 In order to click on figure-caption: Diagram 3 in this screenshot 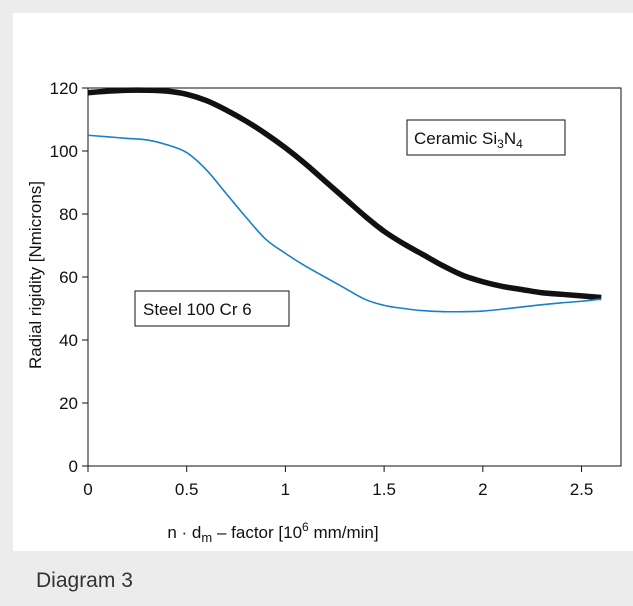, I will do `click(84, 580)`.